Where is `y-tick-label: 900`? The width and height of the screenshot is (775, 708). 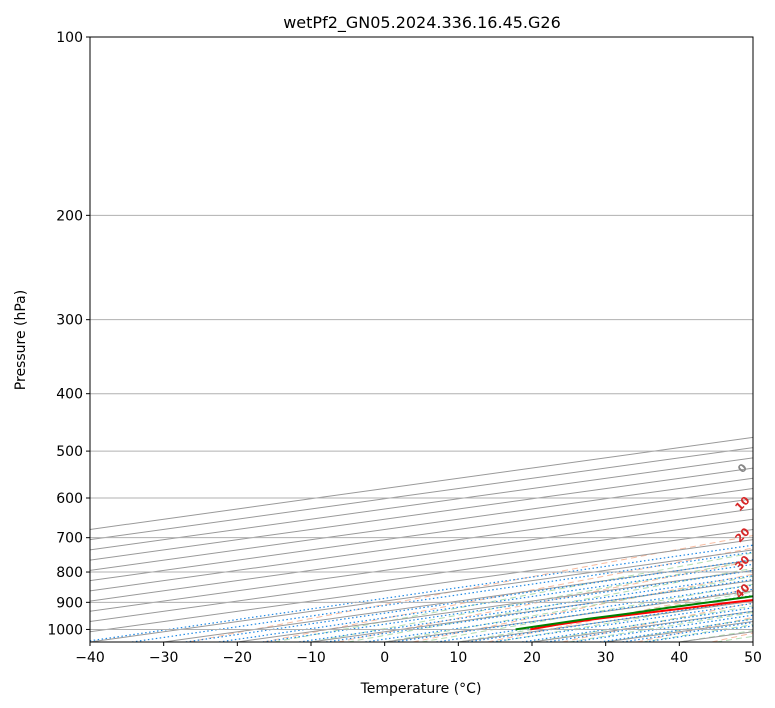 y-tick-label: 900 is located at coordinates (69, 603).